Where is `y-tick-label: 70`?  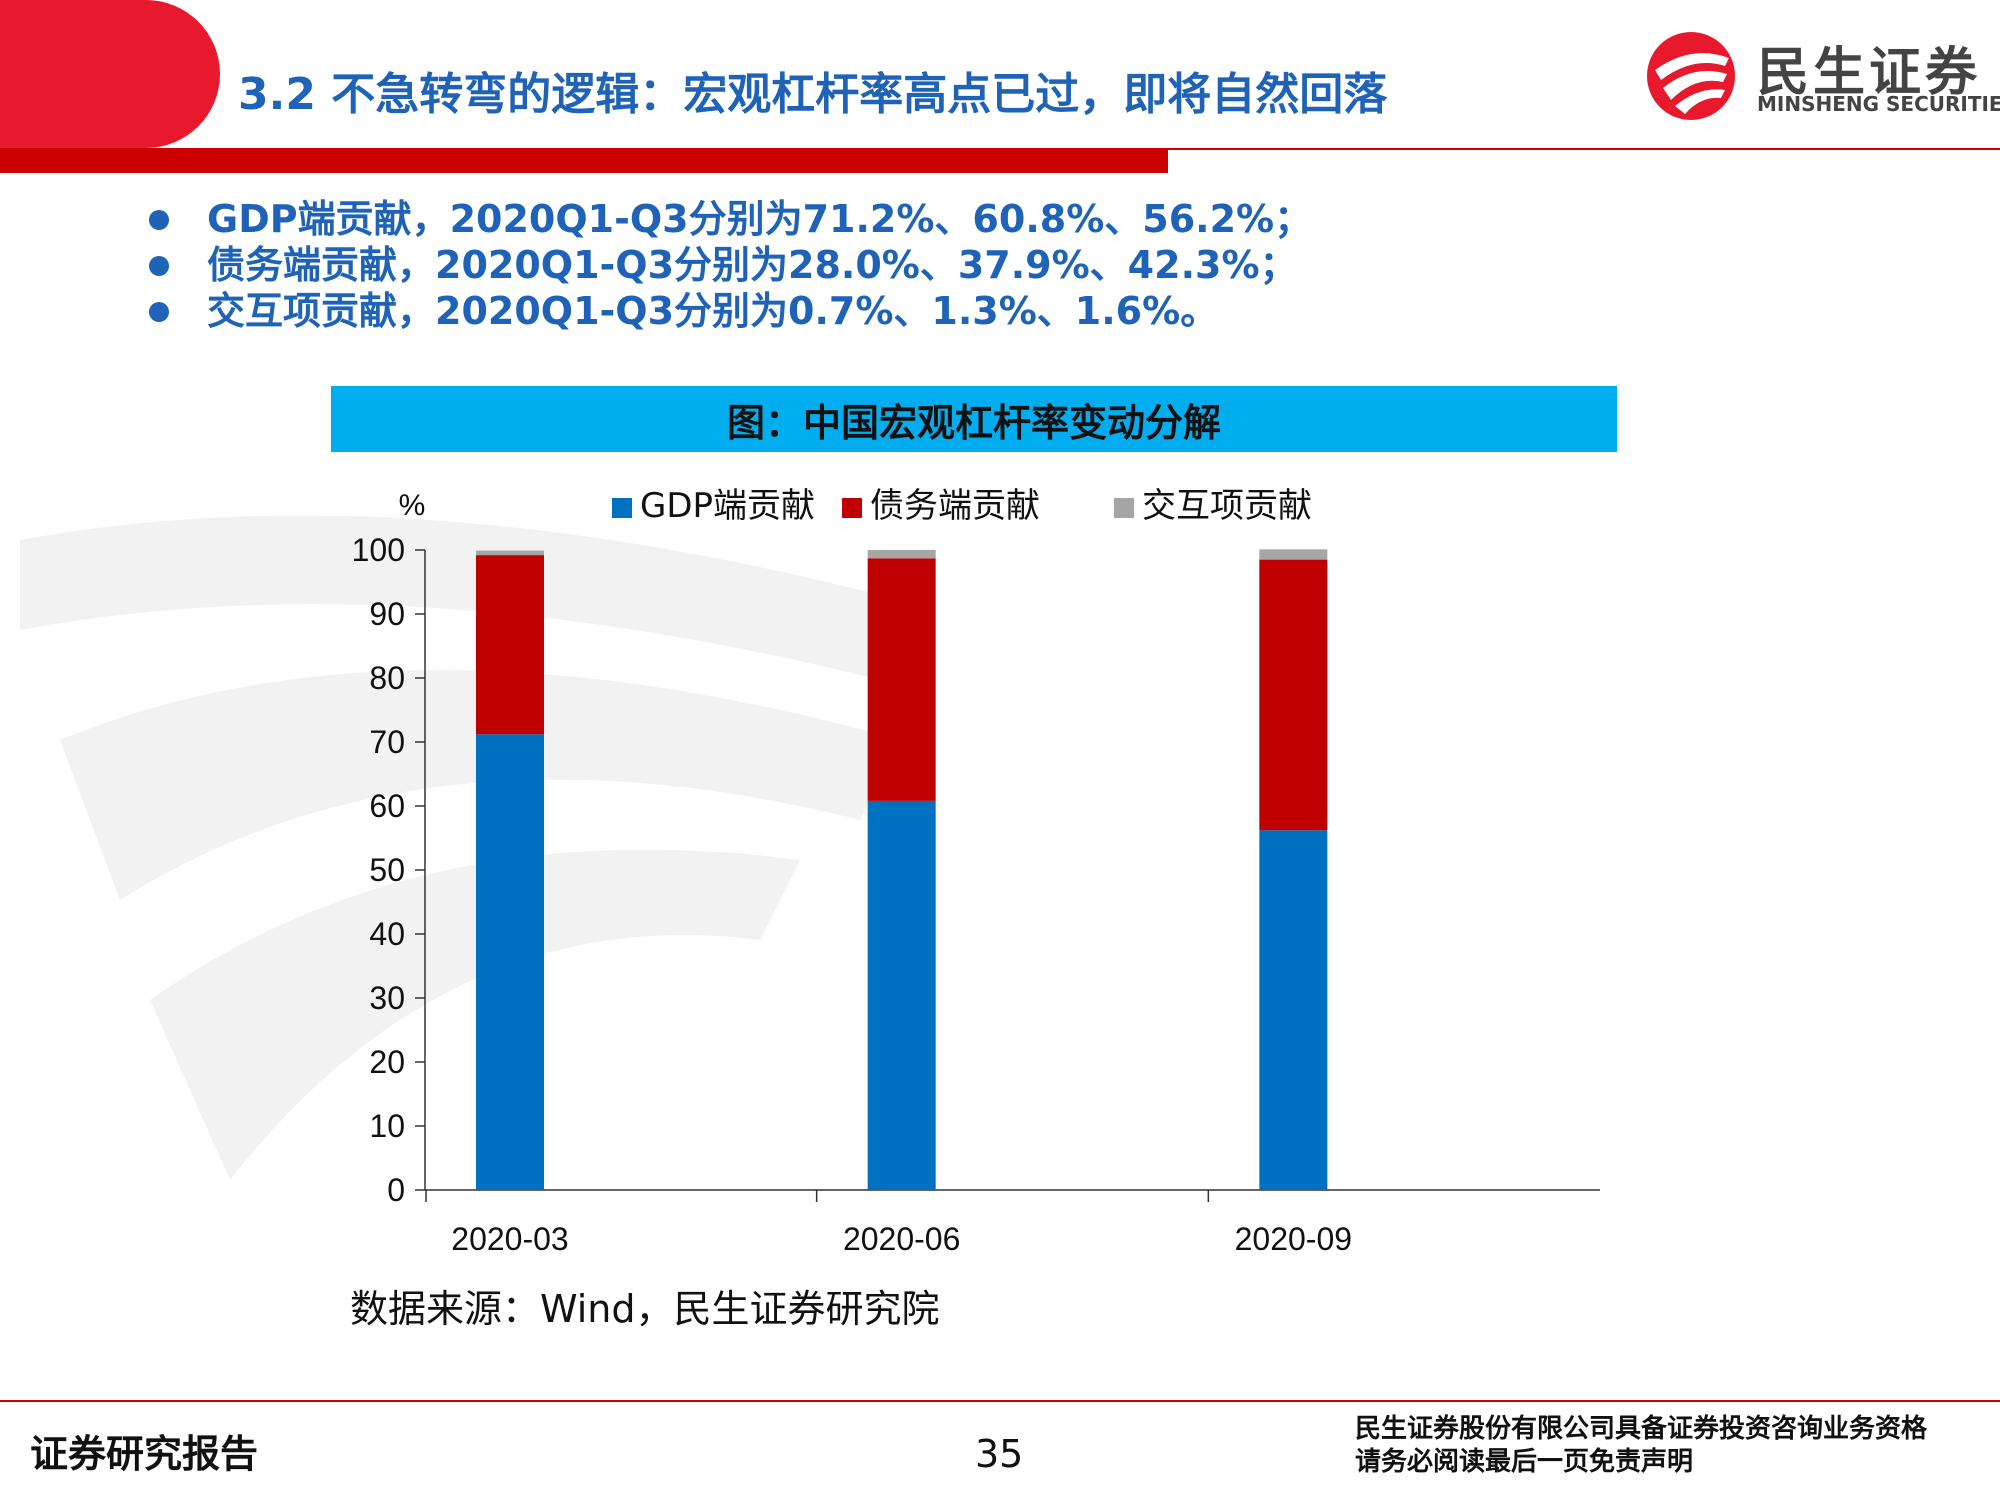 y-tick-label: 70 is located at coordinates (387, 742).